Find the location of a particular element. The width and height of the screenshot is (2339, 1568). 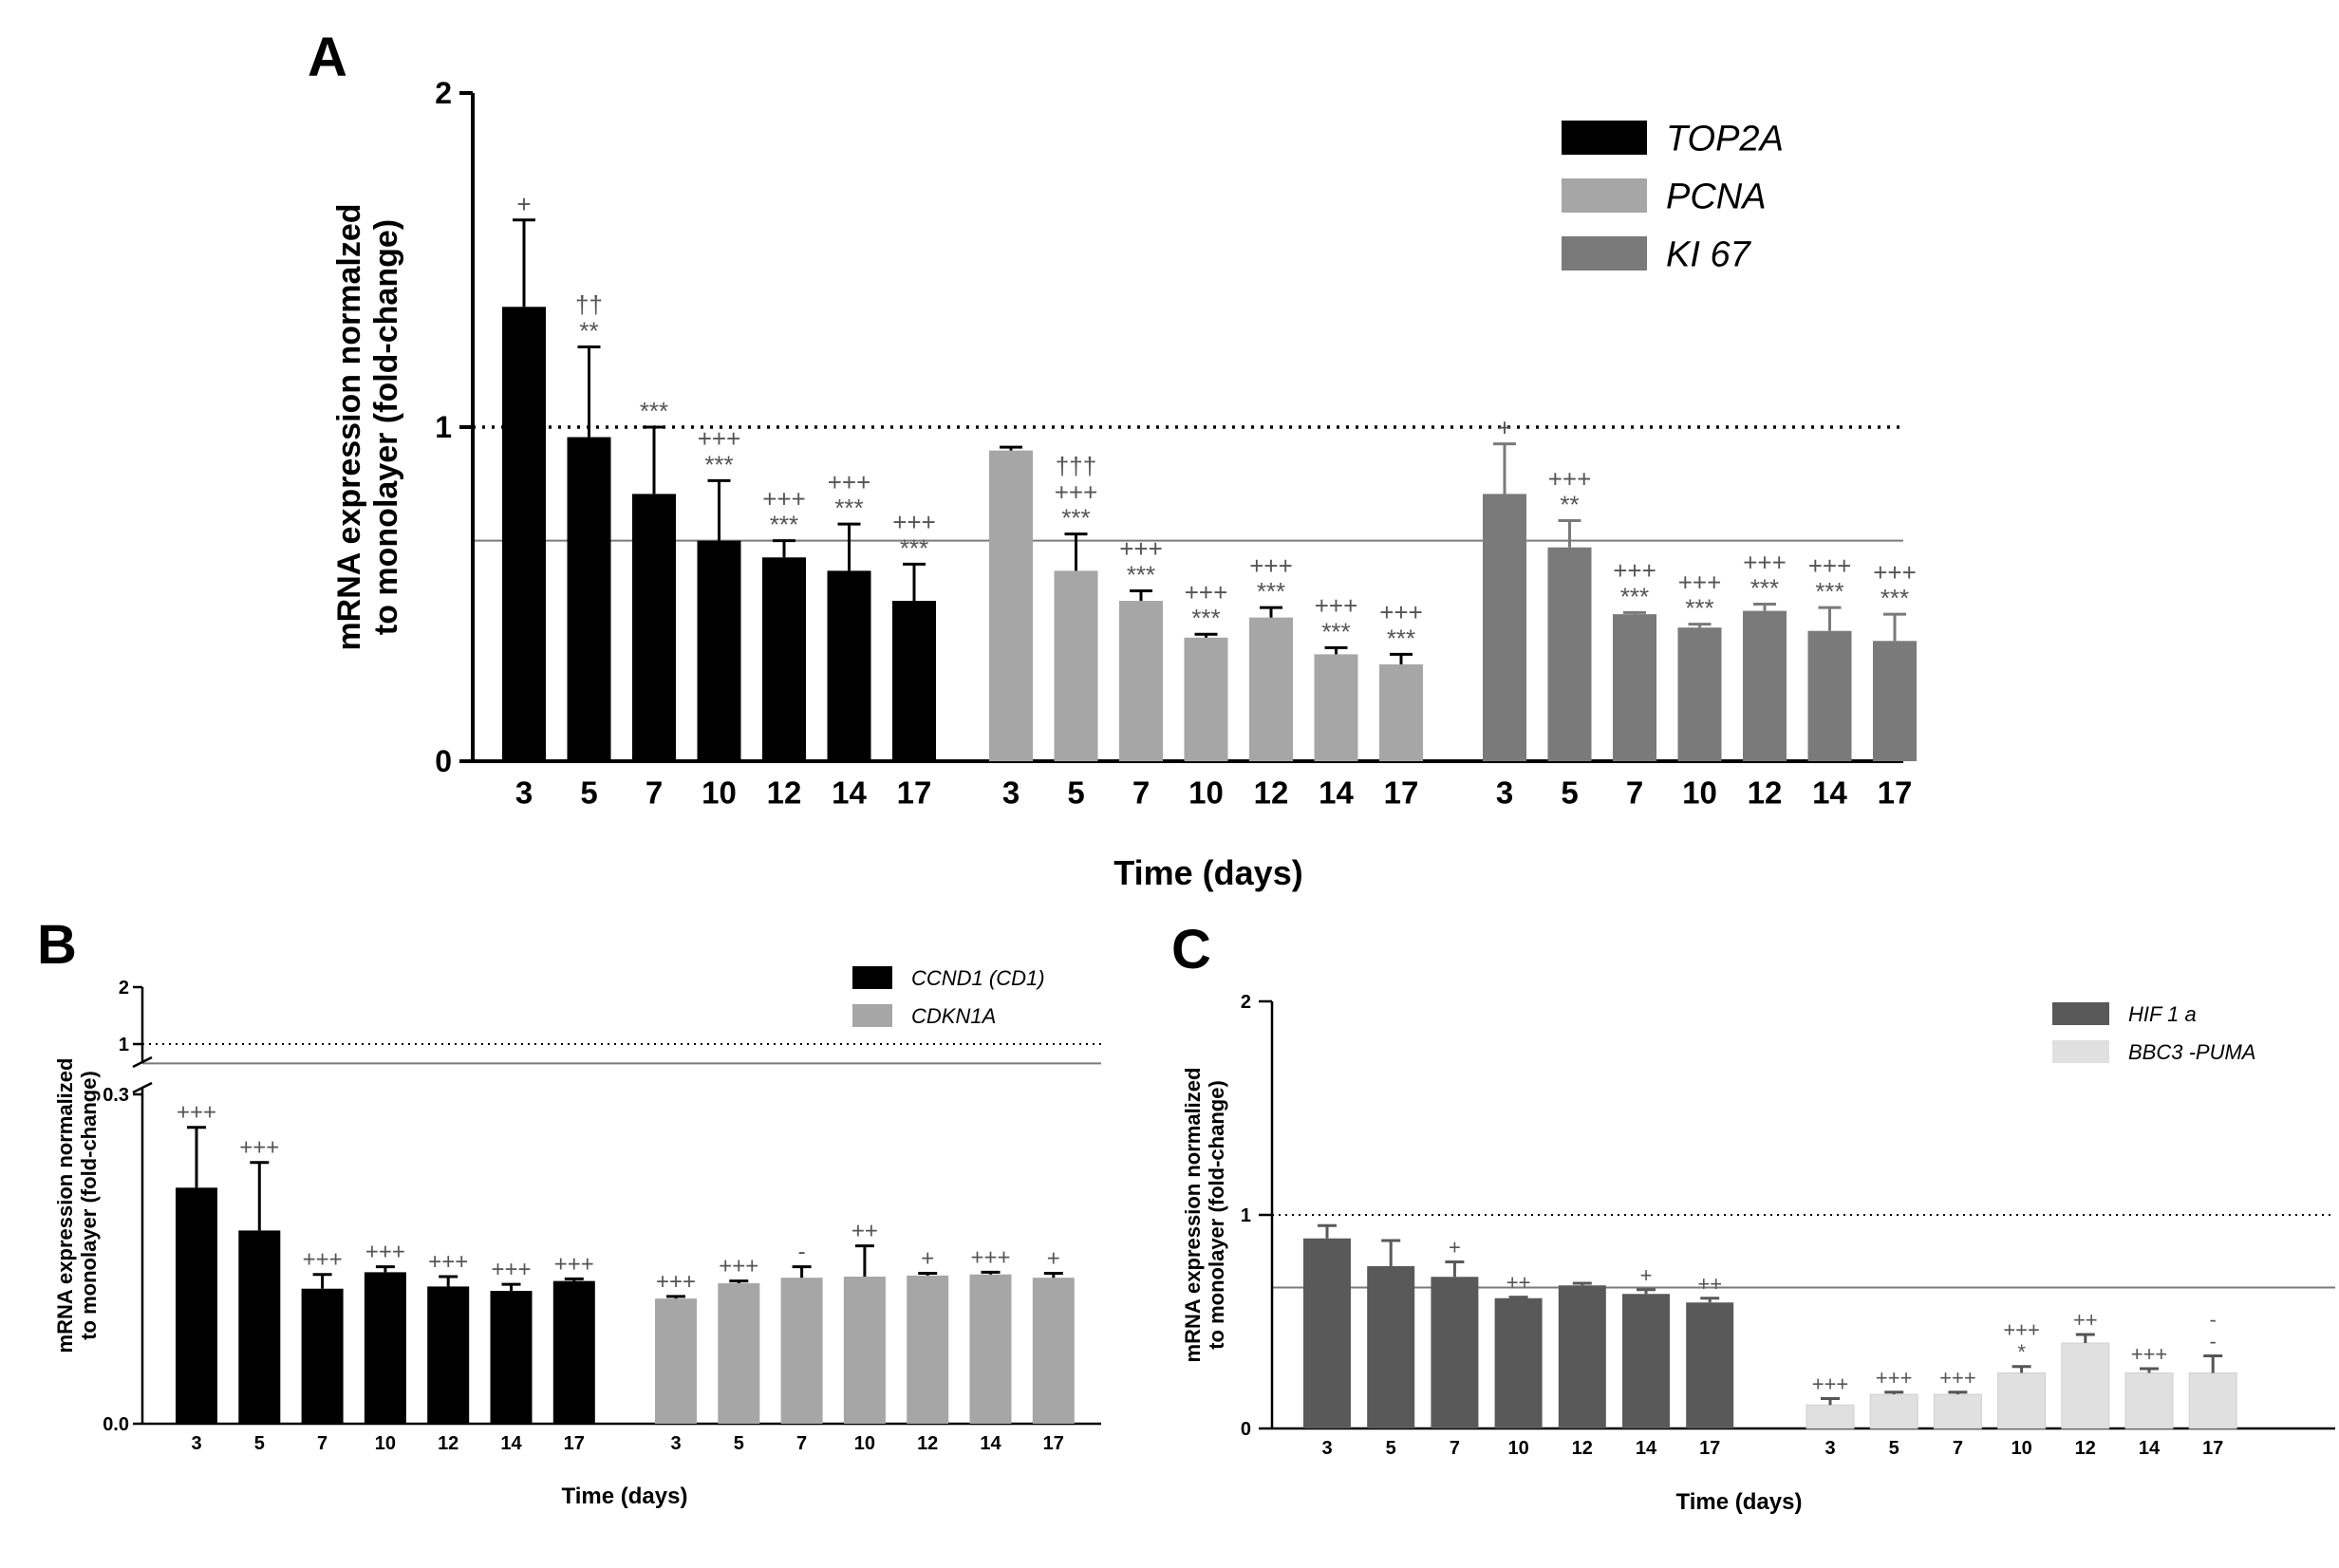

significance-label: - is located at coordinates (802, 1252).